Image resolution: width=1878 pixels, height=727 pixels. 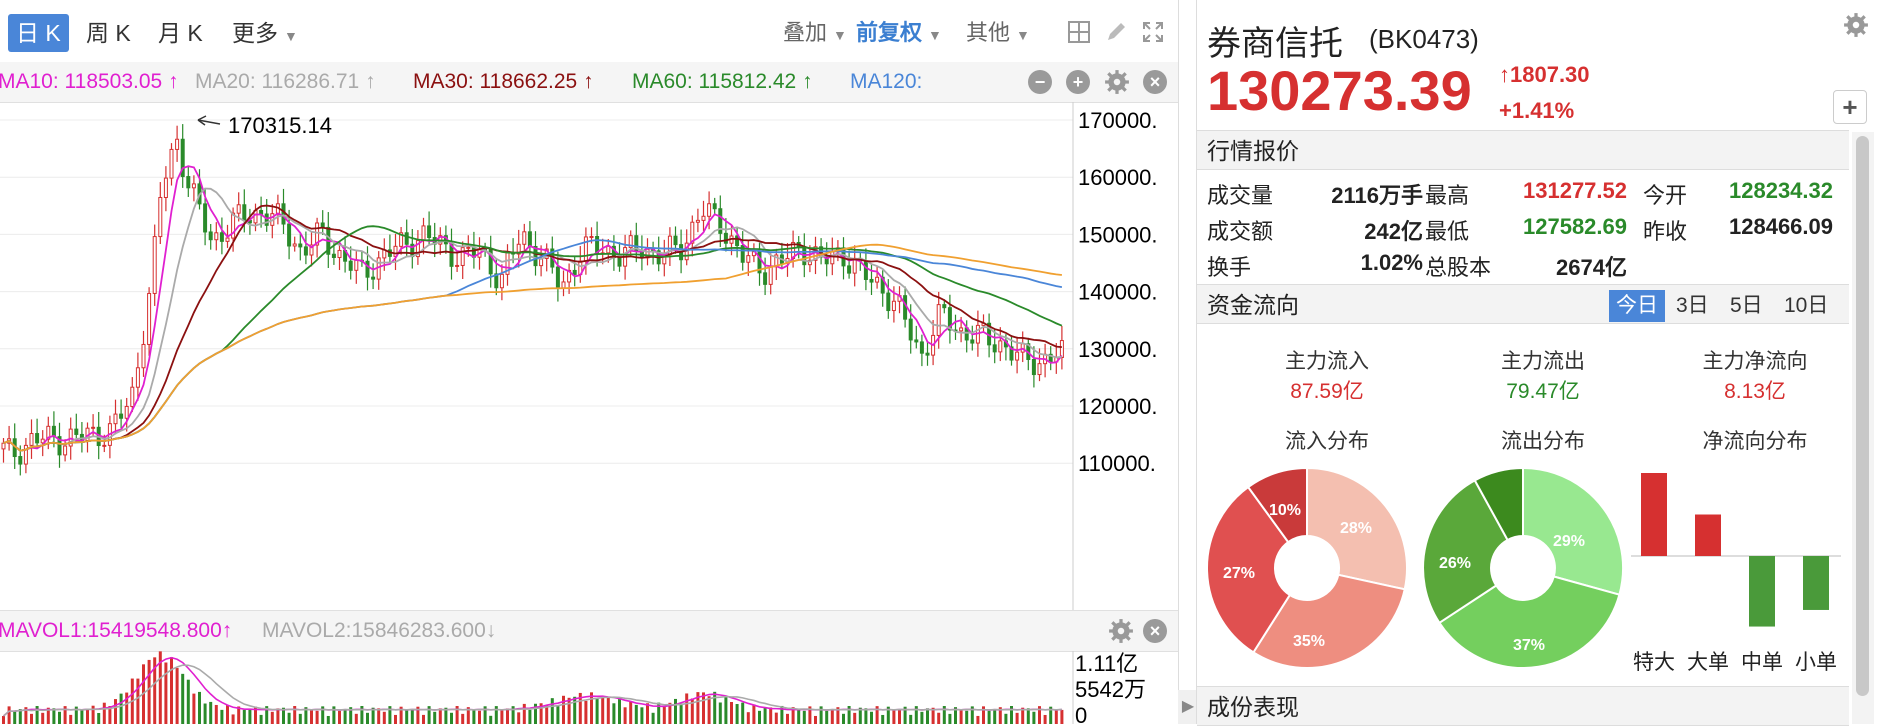 What do you see at coordinates (108, 33) in the screenshot?
I see `period-week-k: 周 K` at bounding box center [108, 33].